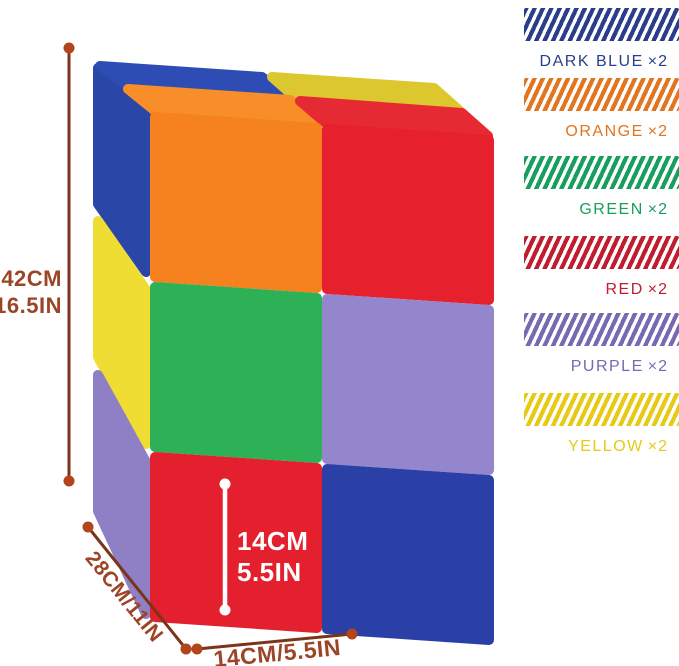 The height and width of the screenshot is (666, 679). I want to click on dimension-block-height: 14CM 5.5IN, so click(263, 547).